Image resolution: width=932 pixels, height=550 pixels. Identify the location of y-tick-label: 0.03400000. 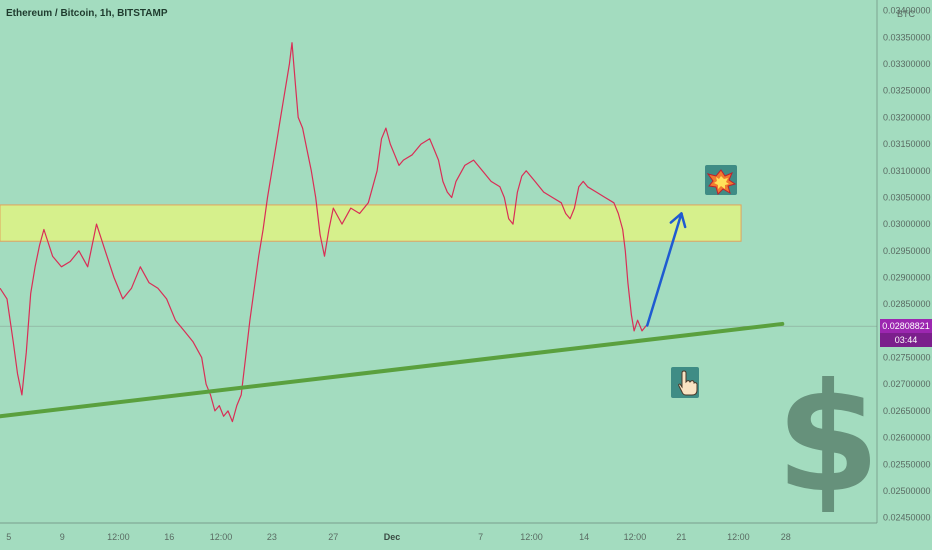
(907, 11).